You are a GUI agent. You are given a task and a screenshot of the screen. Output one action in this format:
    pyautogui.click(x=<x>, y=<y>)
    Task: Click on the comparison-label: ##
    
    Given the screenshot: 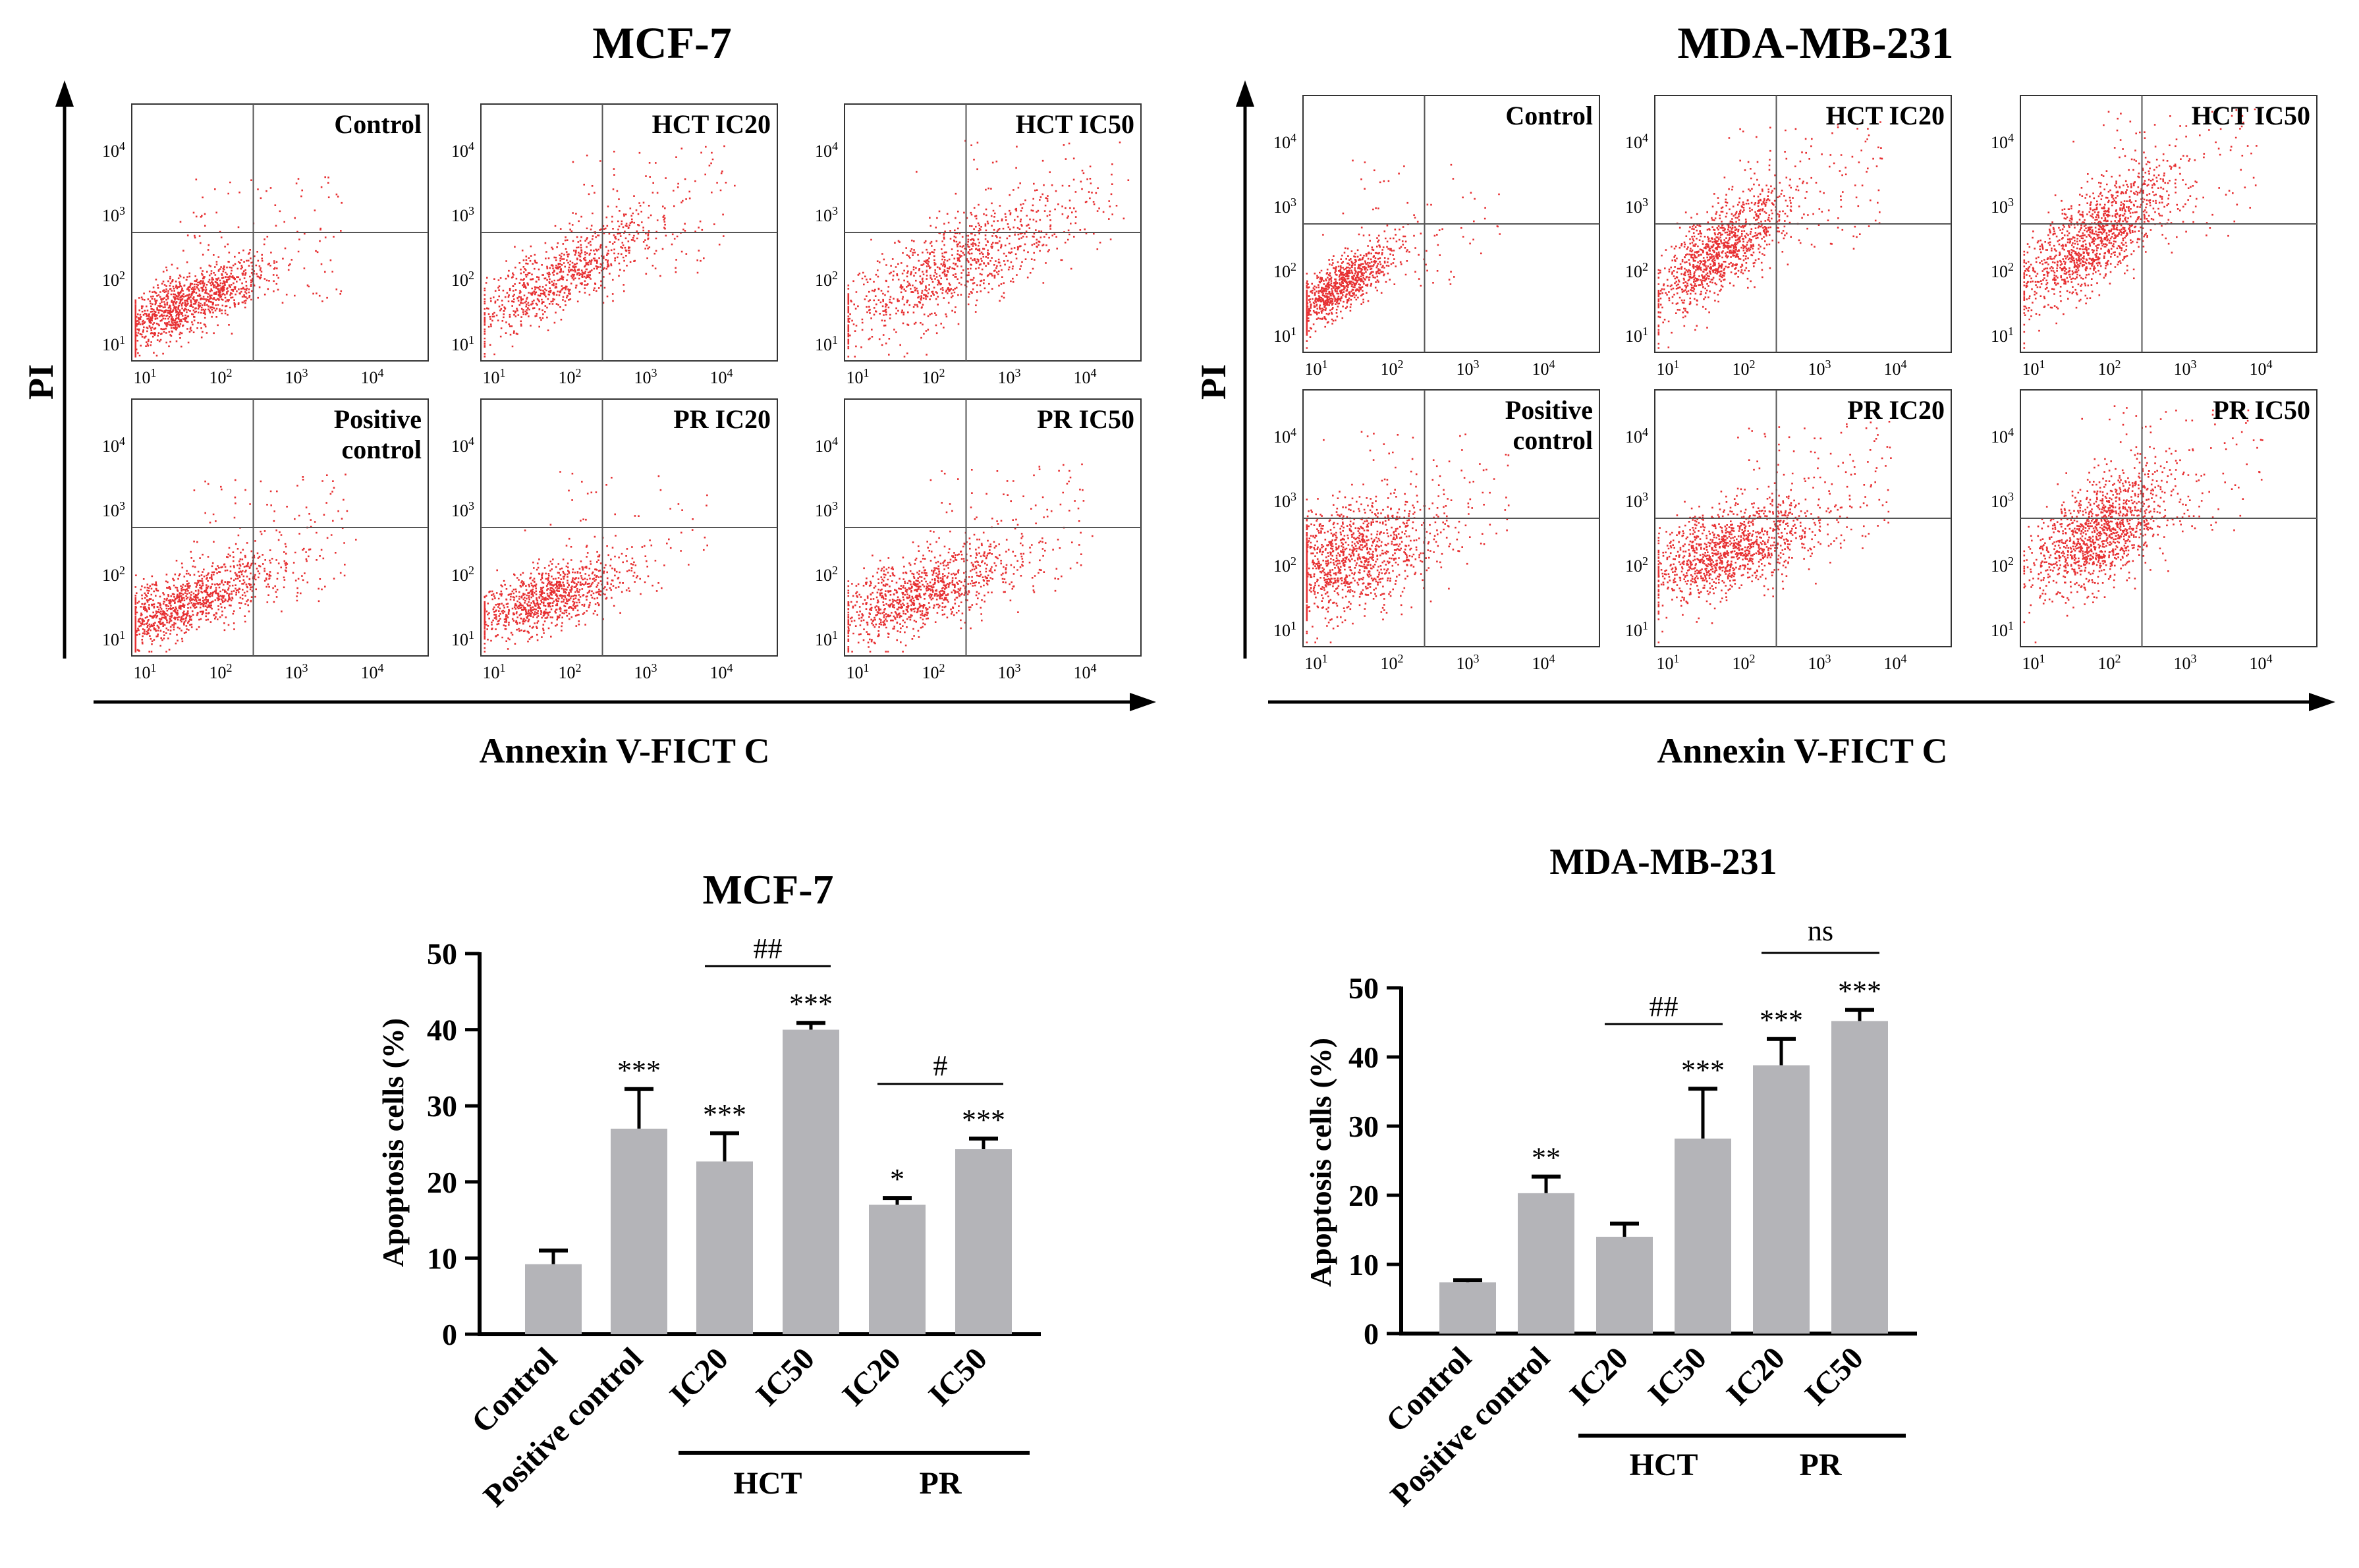 What is the action you would take?
    pyautogui.click(x=768, y=949)
    